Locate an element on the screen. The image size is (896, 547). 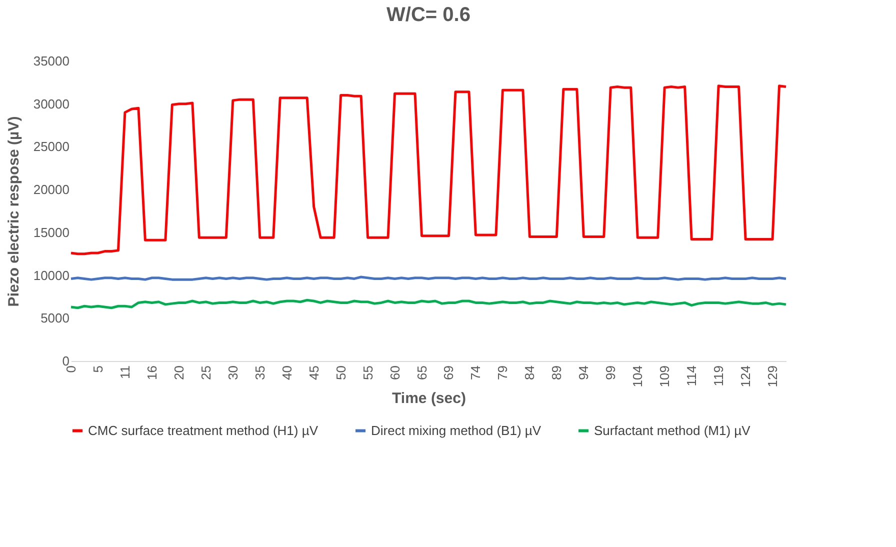
x-tick-label: 129 is located at coordinates (772, 377).